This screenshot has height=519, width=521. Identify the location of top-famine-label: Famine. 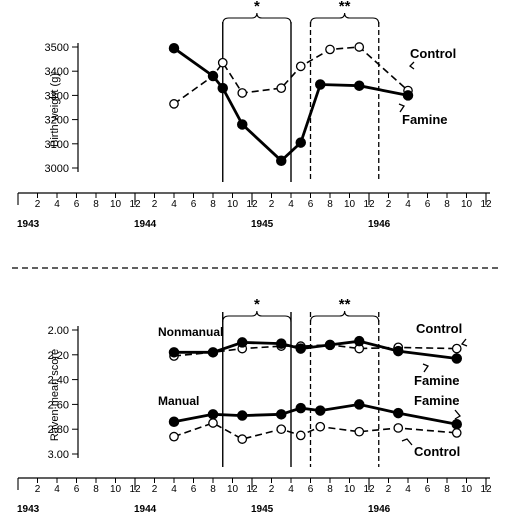
(425, 119).